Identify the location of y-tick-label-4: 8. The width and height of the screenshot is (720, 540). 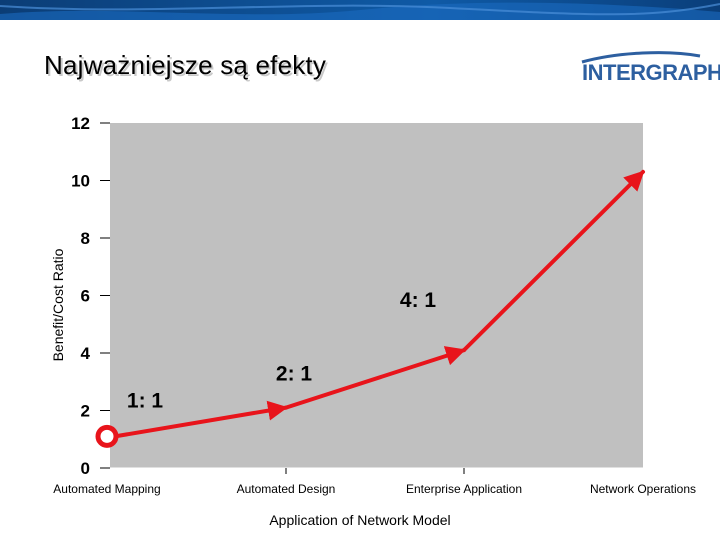
(85, 238).